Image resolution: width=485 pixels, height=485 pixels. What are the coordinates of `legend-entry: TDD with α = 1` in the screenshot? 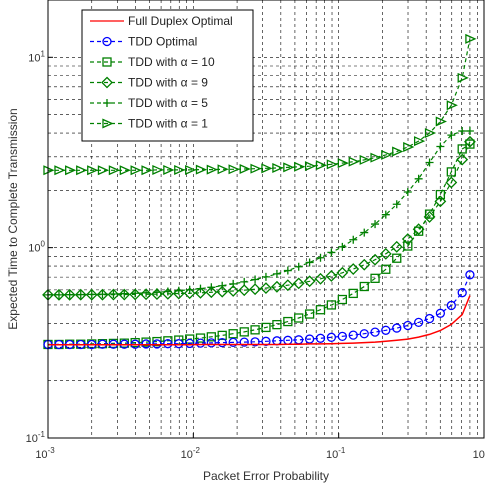 It's located at (149, 124).